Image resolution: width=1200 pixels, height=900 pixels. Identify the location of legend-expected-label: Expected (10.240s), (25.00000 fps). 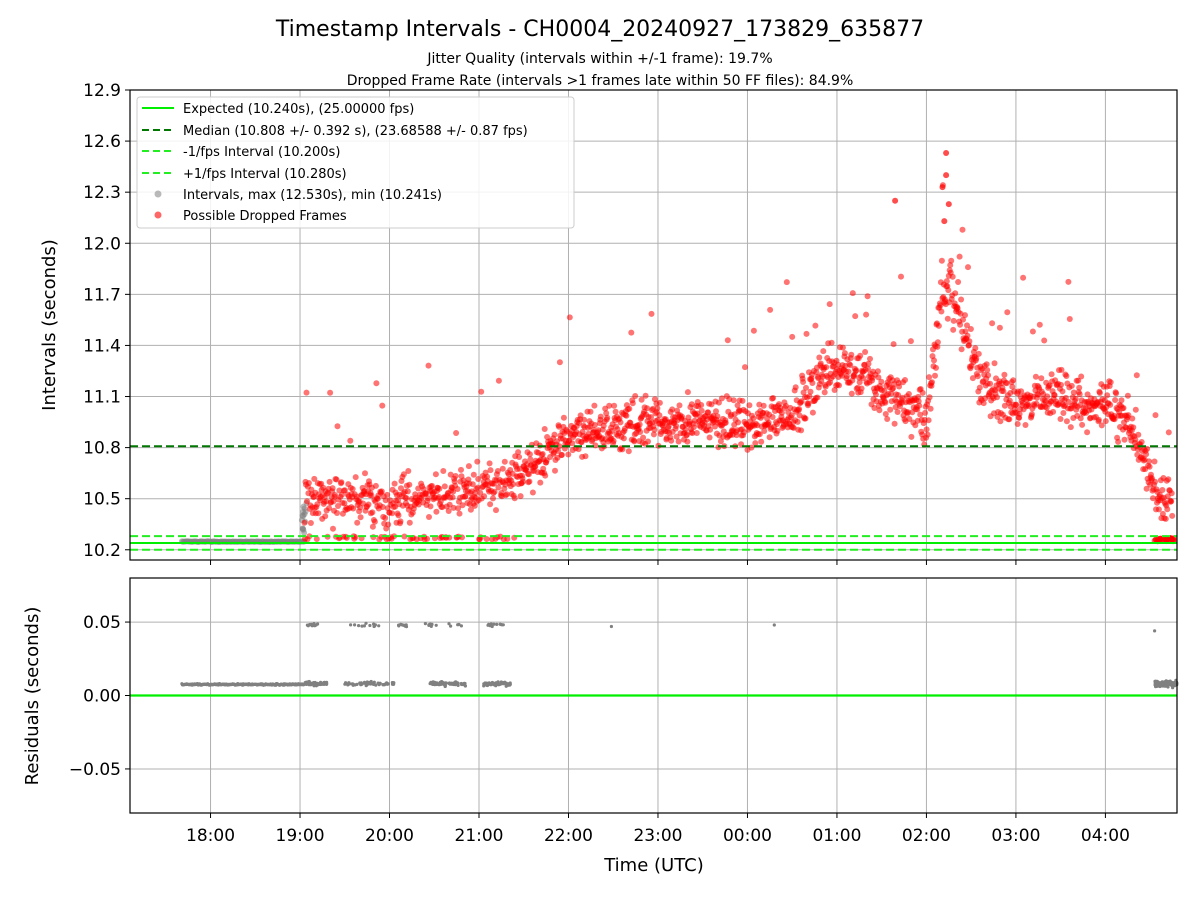
(298, 109).